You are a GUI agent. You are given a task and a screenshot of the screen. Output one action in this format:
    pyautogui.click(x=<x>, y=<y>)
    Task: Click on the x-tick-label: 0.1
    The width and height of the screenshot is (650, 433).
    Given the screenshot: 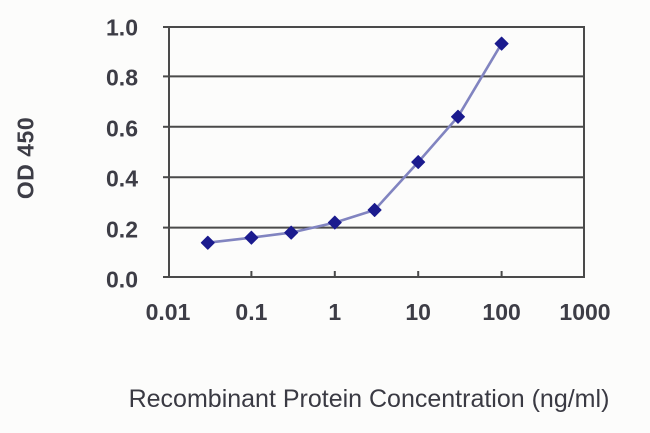 What is the action you would take?
    pyautogui.click(x=251, y=312)
    